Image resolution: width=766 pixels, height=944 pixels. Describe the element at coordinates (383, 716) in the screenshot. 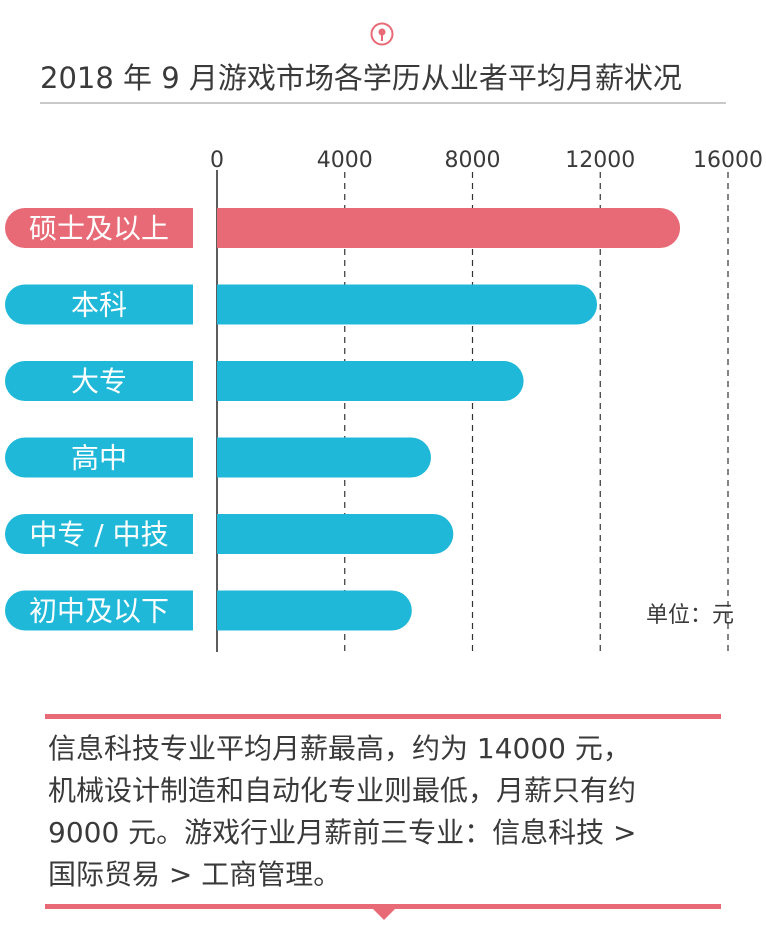

I see `note-top-border` at that location.